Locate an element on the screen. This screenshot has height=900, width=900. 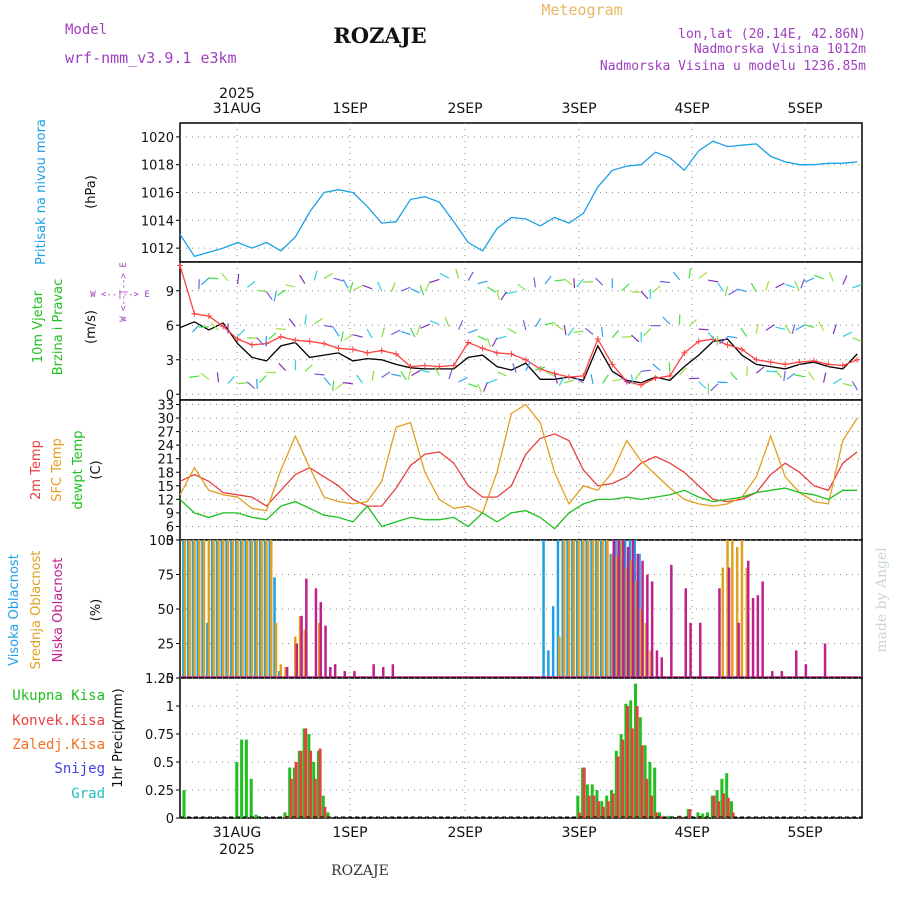
bottom-day-label: 5SEP is located at coordinates (804, 833).